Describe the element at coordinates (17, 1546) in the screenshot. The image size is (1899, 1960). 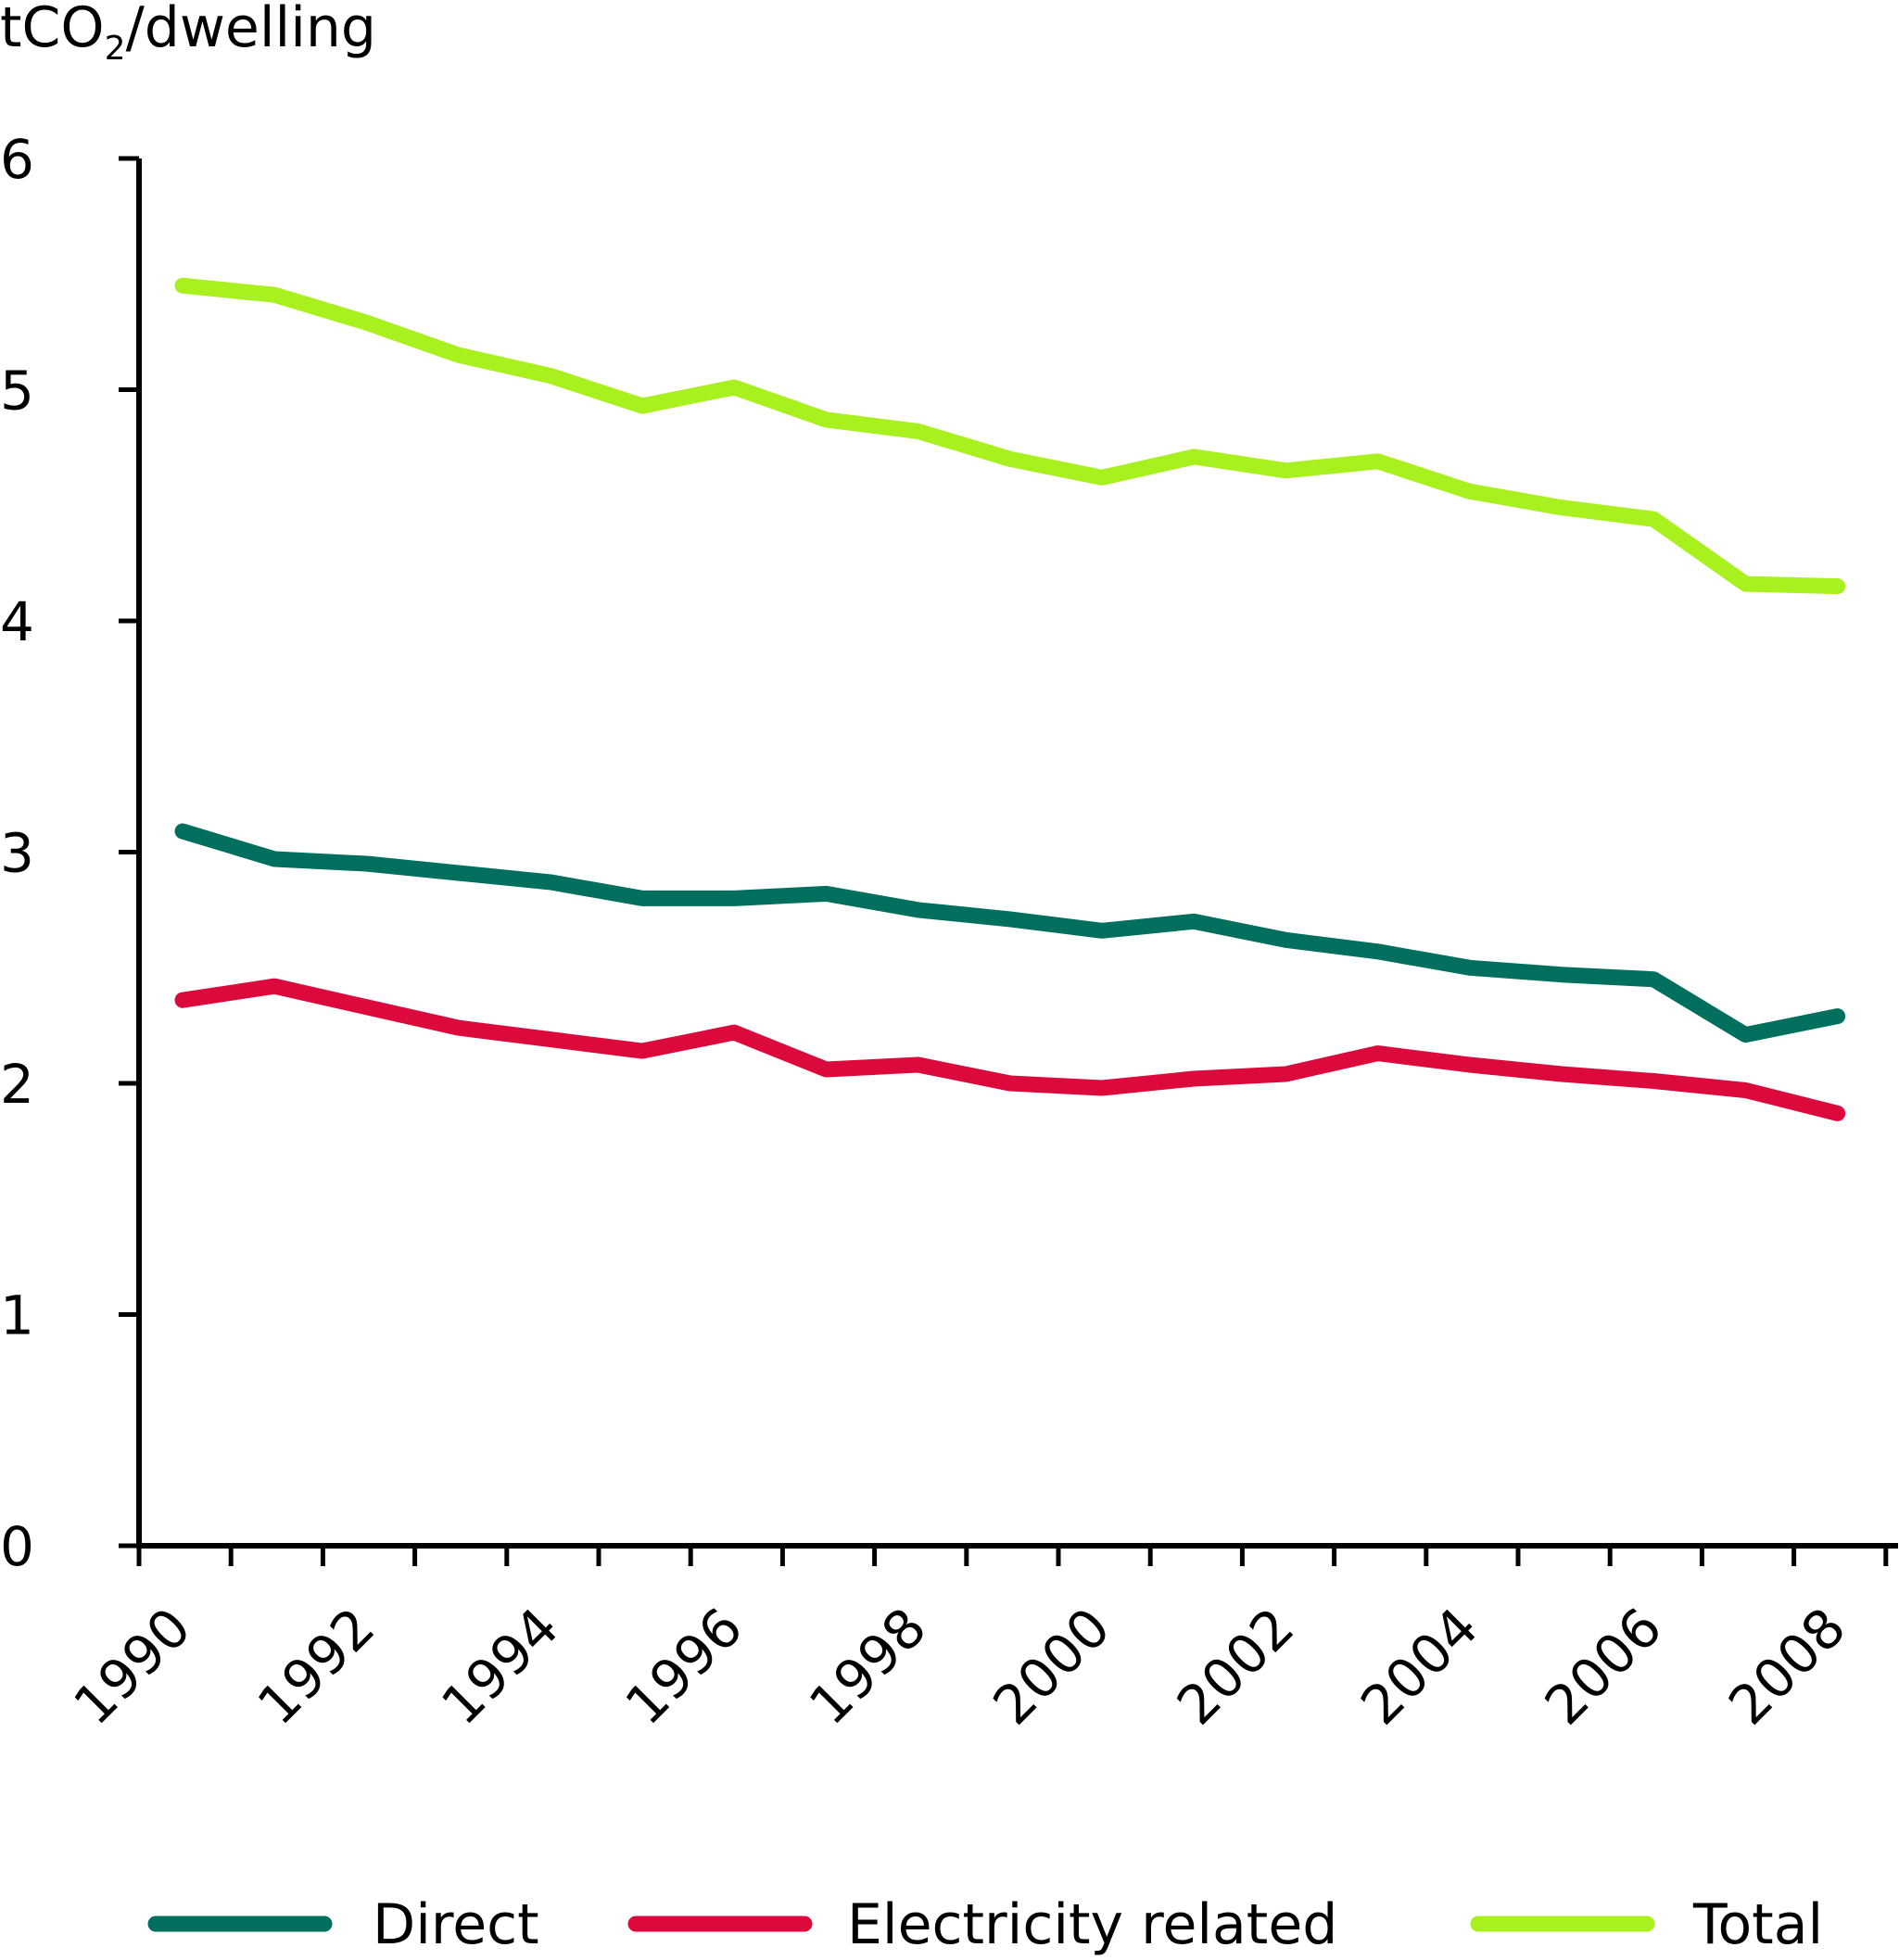
I see `y-tick-label: 0` at that location.